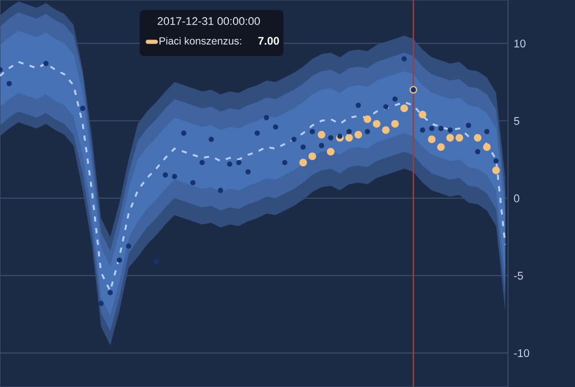  Describe the element at coordinates (209, 21) in the screenshot. I see `annotation: 2017-12-31 00:00:00` at that location.